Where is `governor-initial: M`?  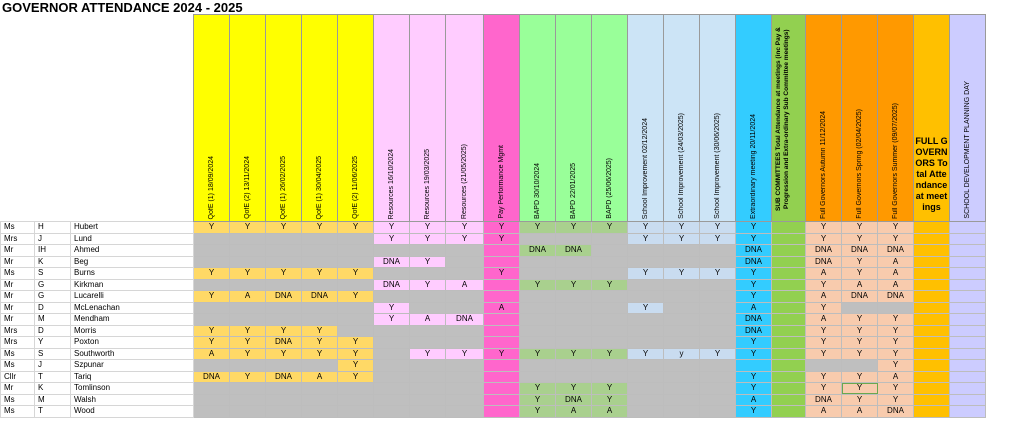 governor-initial: M is located at coordinates (52, 399).